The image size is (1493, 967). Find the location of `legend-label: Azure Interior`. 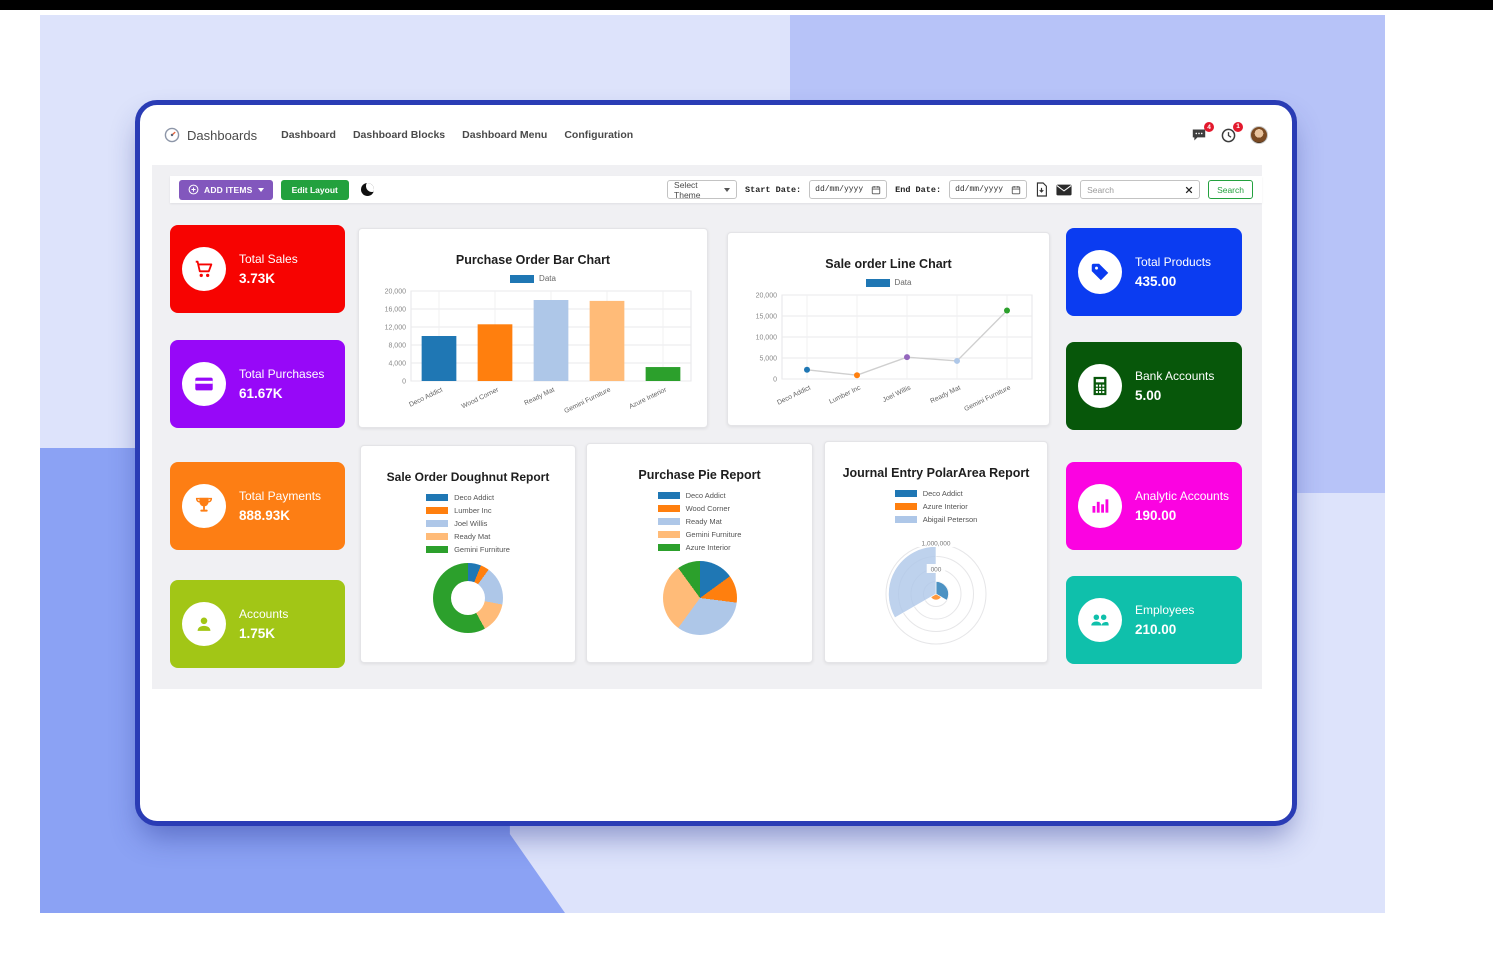

legend-label: Azure Interior is located at coordinates (945, 506).